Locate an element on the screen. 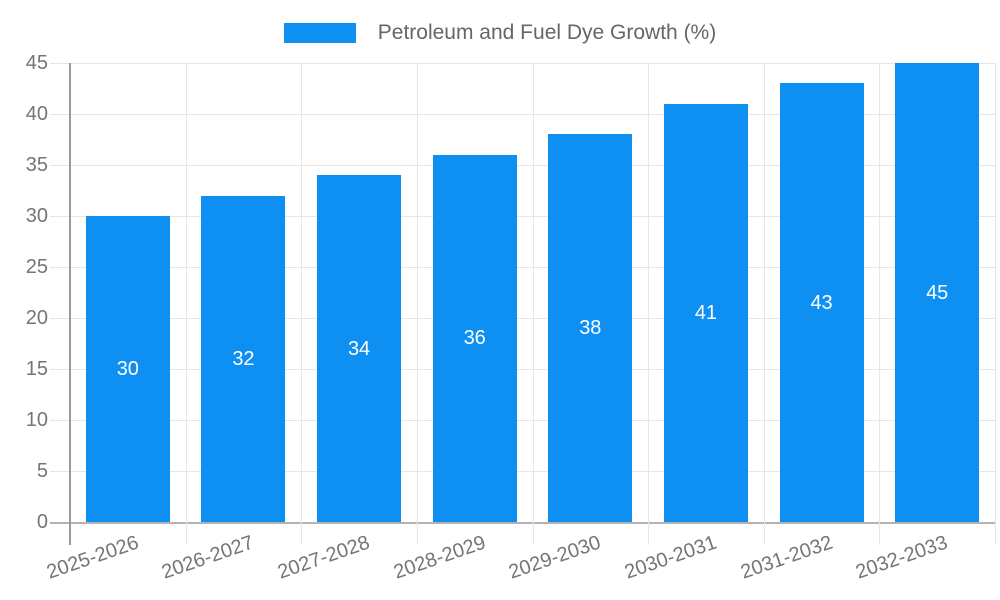 The image size is (1000, 600). bar-value-label: 45 is located at coordinates (937, 292).